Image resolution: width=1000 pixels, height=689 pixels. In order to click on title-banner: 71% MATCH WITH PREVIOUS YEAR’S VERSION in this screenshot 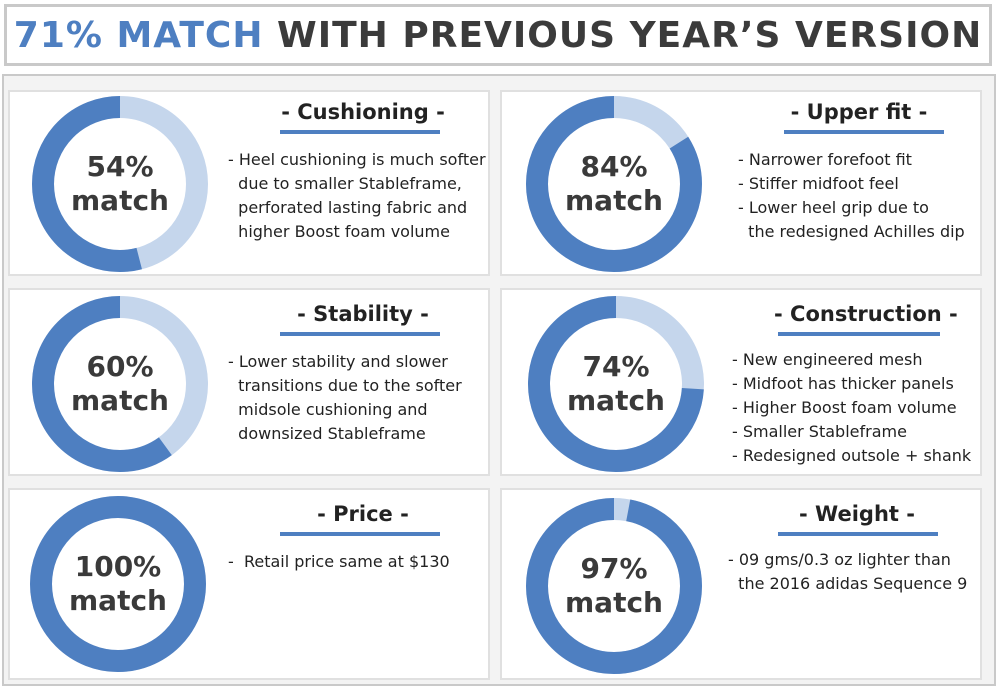, I will do `click(498, 35)`.